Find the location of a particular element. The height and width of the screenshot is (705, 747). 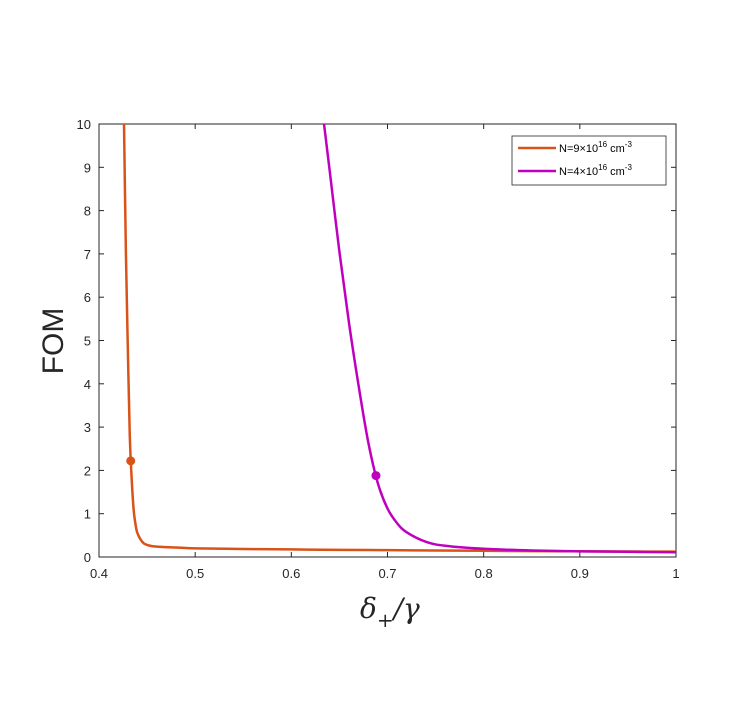

x-axis-label-main: δ is located at coordinates (368, 608).